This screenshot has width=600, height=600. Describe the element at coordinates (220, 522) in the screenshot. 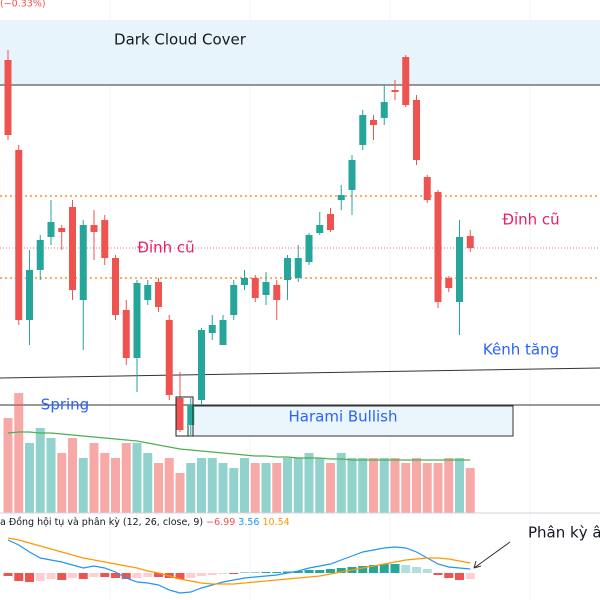

I see `macd-value: −6.99` at that location.